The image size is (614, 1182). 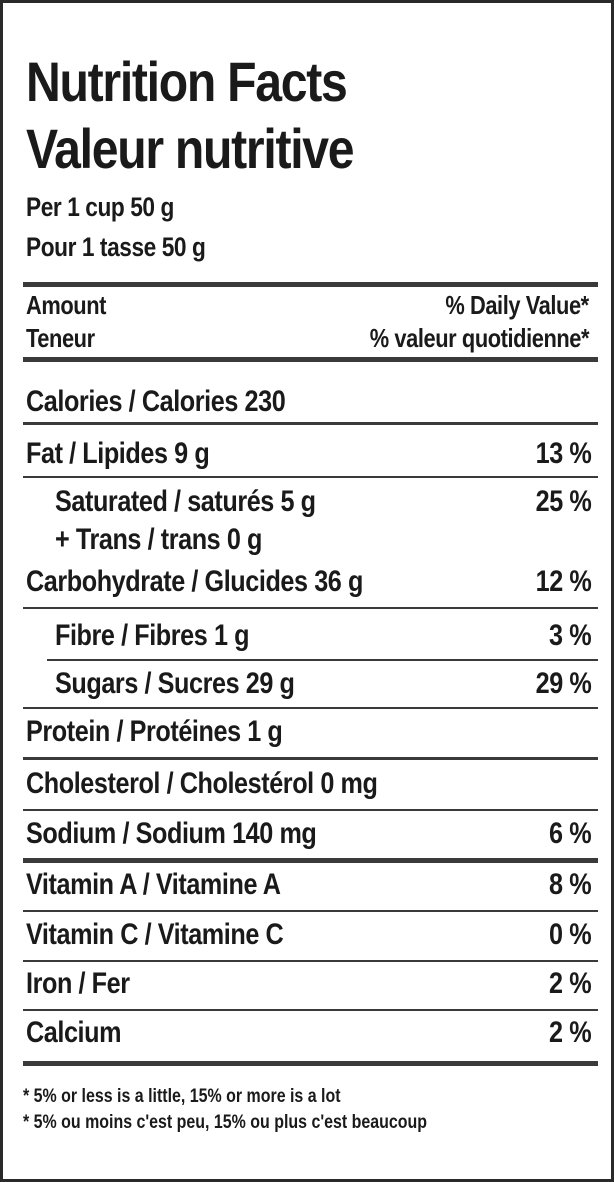 What do you see at coordinates (194, 581) in the screenshot?
I see `carbohydrate-row: Carbohydrate / Glucides 36 g` at bounding box center [194, 581].